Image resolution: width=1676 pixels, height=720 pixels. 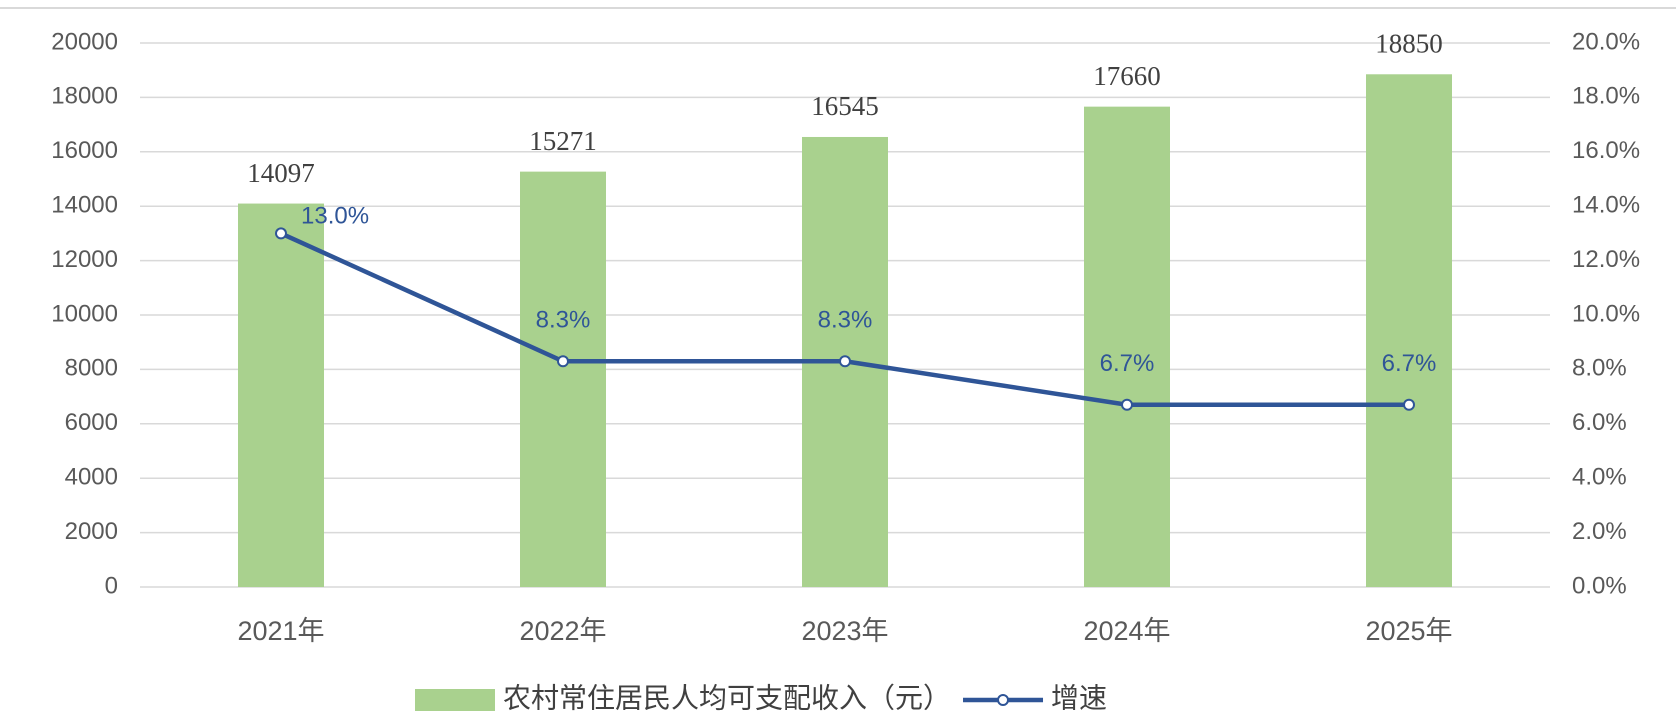 I want to click on line-value-label: 13.0%, so click(x=335, y=216).